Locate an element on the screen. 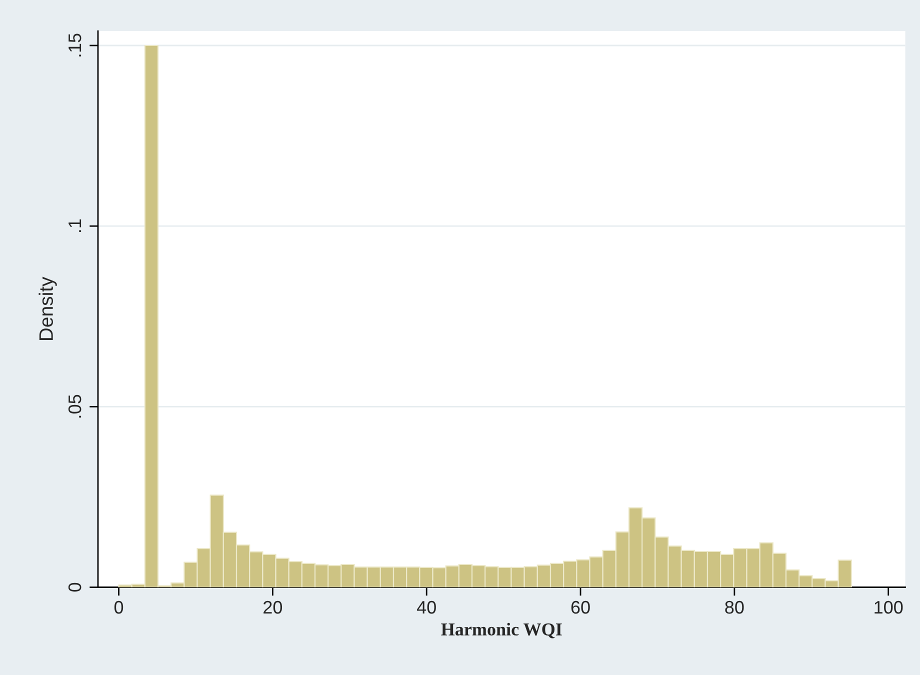  x-axis-title: Harmonic WQI is located at coordinates (501, 630).